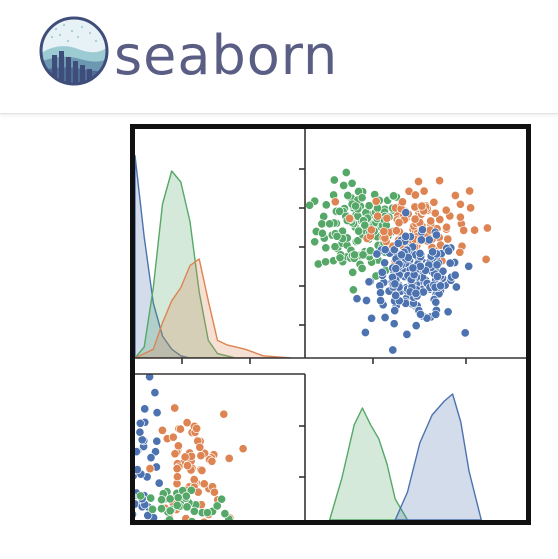 This screenshot has width=558, height=559. I want to click on seaborn-logo-icon, so click(74, 51).